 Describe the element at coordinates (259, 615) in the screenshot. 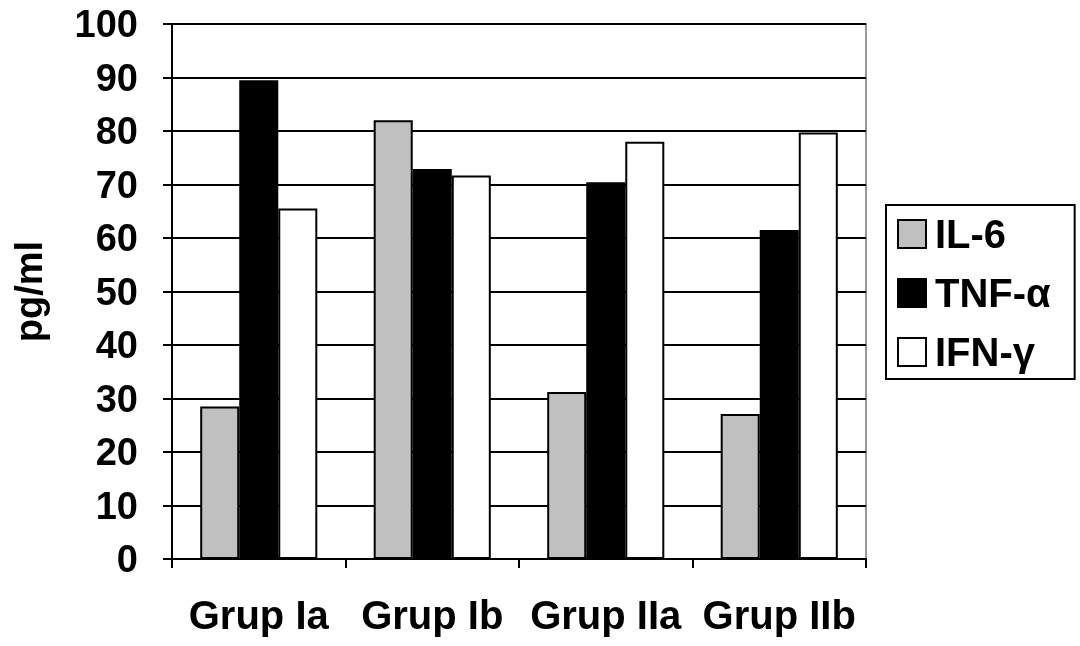

I see `x-tick-label: Grup Ia` at that location.